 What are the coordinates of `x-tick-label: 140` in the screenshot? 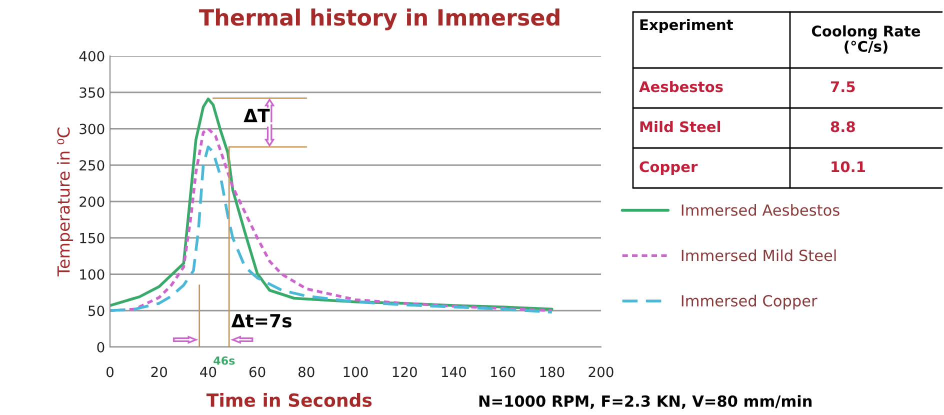 It's located at (454, 372).